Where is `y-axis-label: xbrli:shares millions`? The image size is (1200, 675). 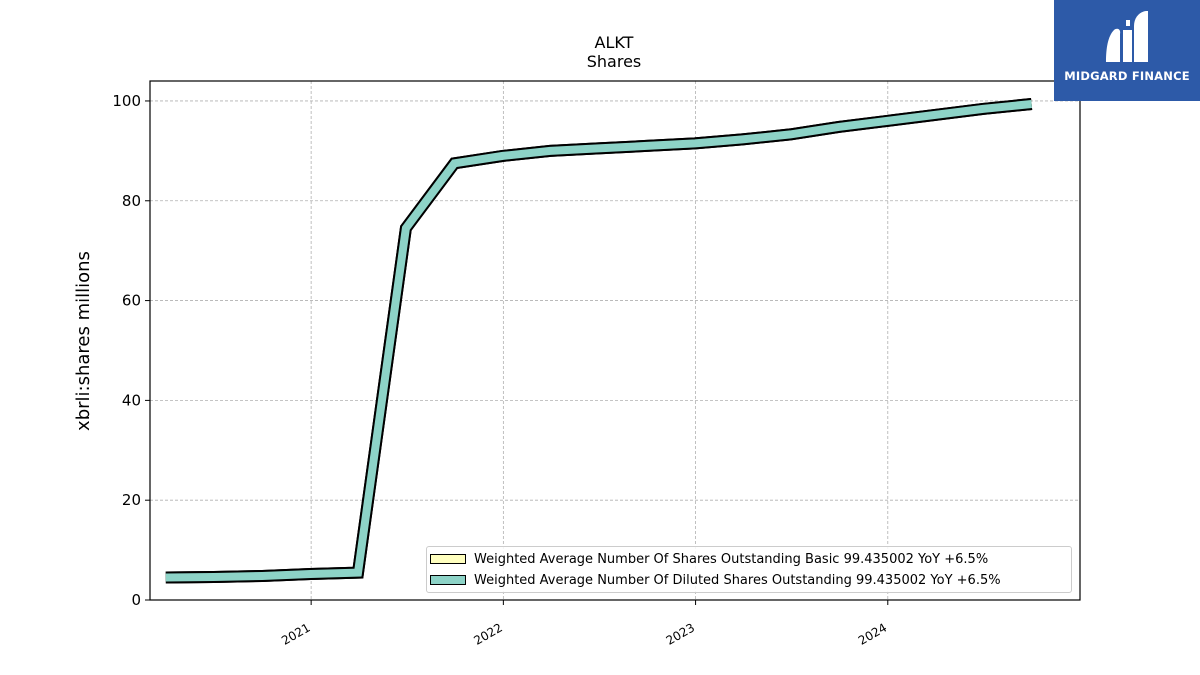
y-axis-label: xbrli:shares millions is located at coordinates (83, 341).